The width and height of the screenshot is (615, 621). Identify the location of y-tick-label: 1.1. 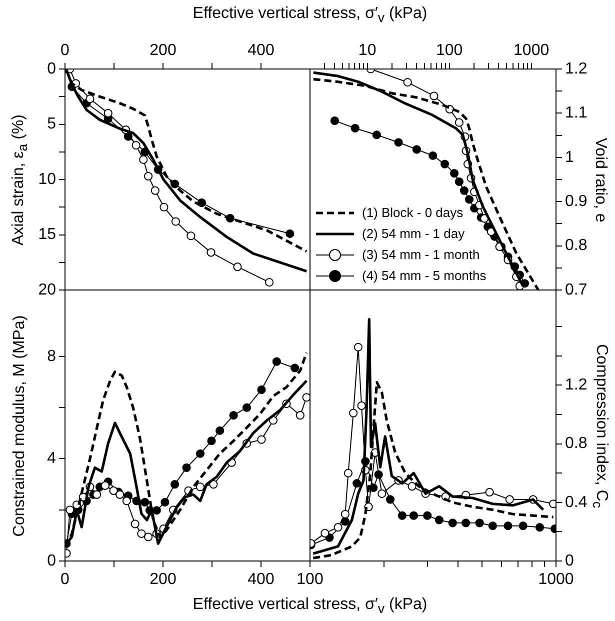
(576, 113).